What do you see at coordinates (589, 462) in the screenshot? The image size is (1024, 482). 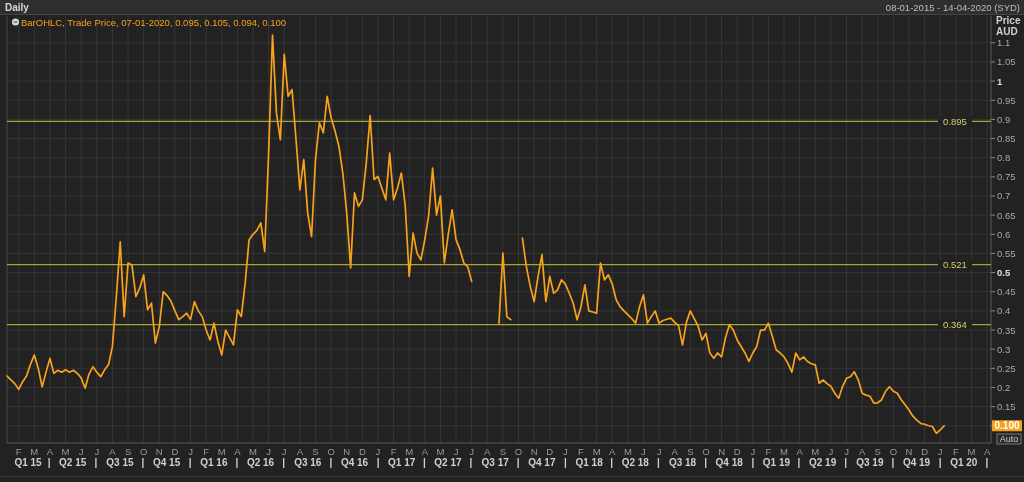 I see `x2-tick-label: Q1 18` at bounding box center [589, 462].